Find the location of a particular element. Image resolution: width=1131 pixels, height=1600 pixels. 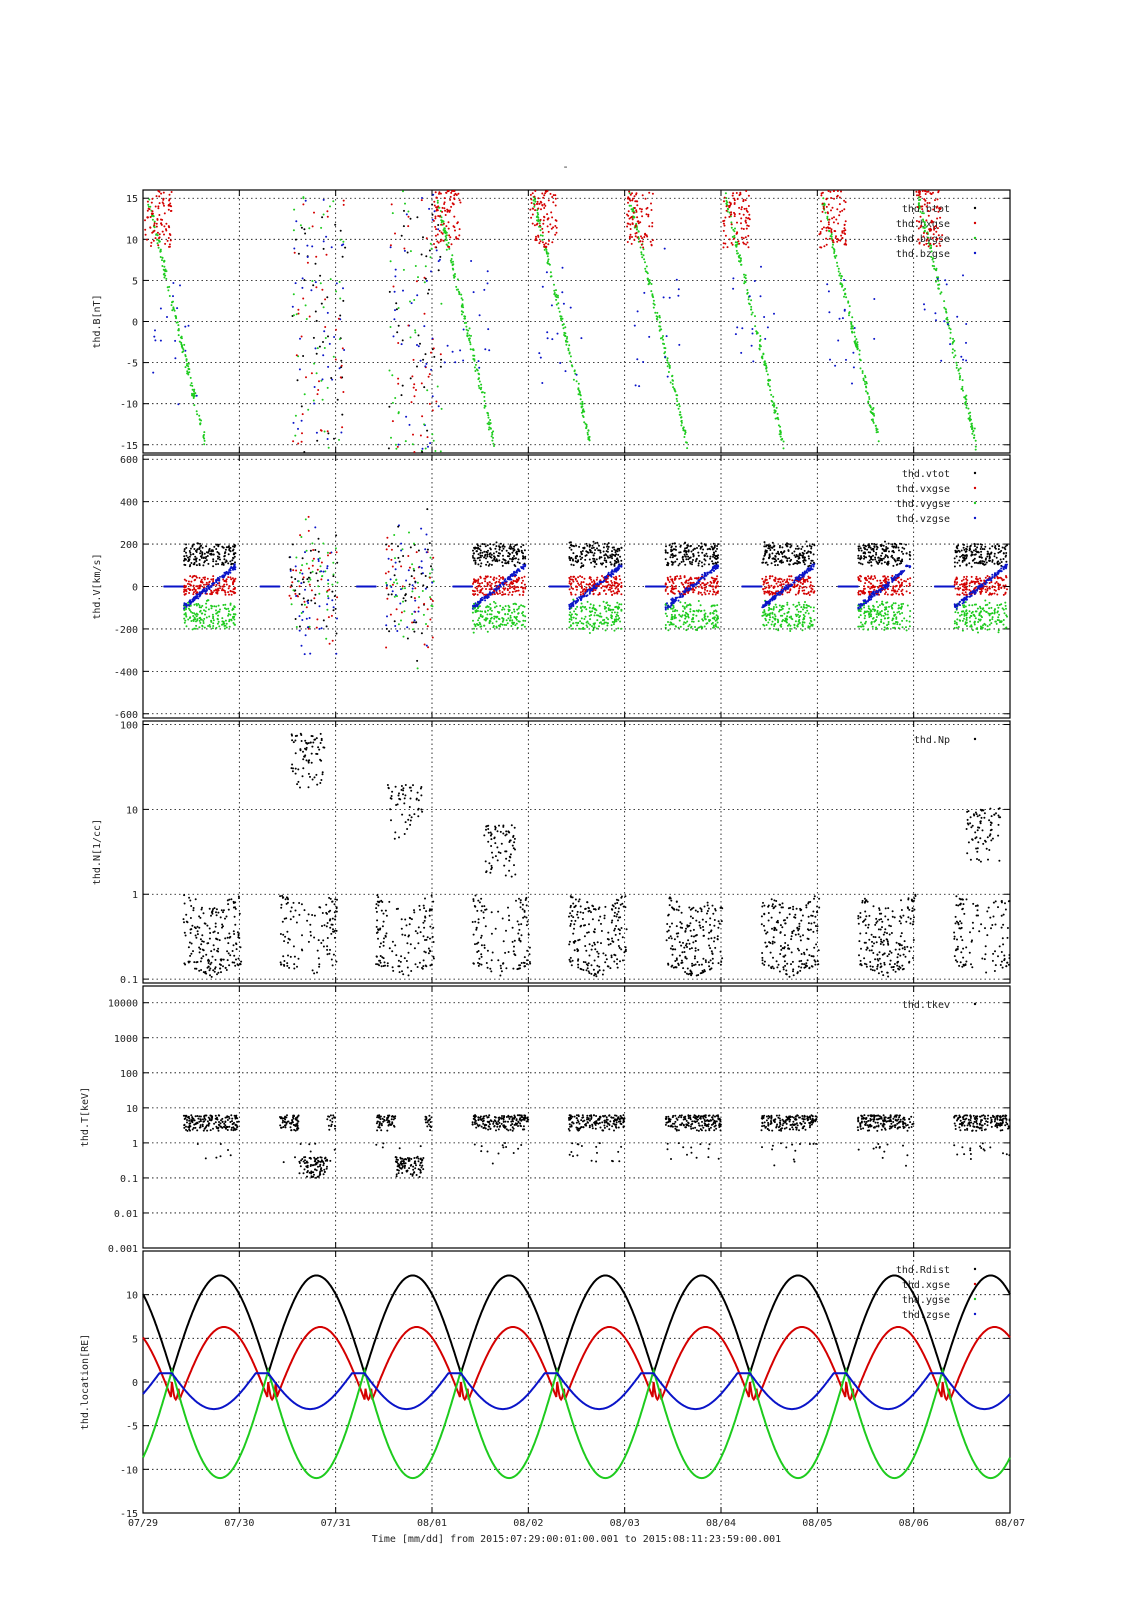

y-tick-label: -10 is located at coordinates (129, 405).